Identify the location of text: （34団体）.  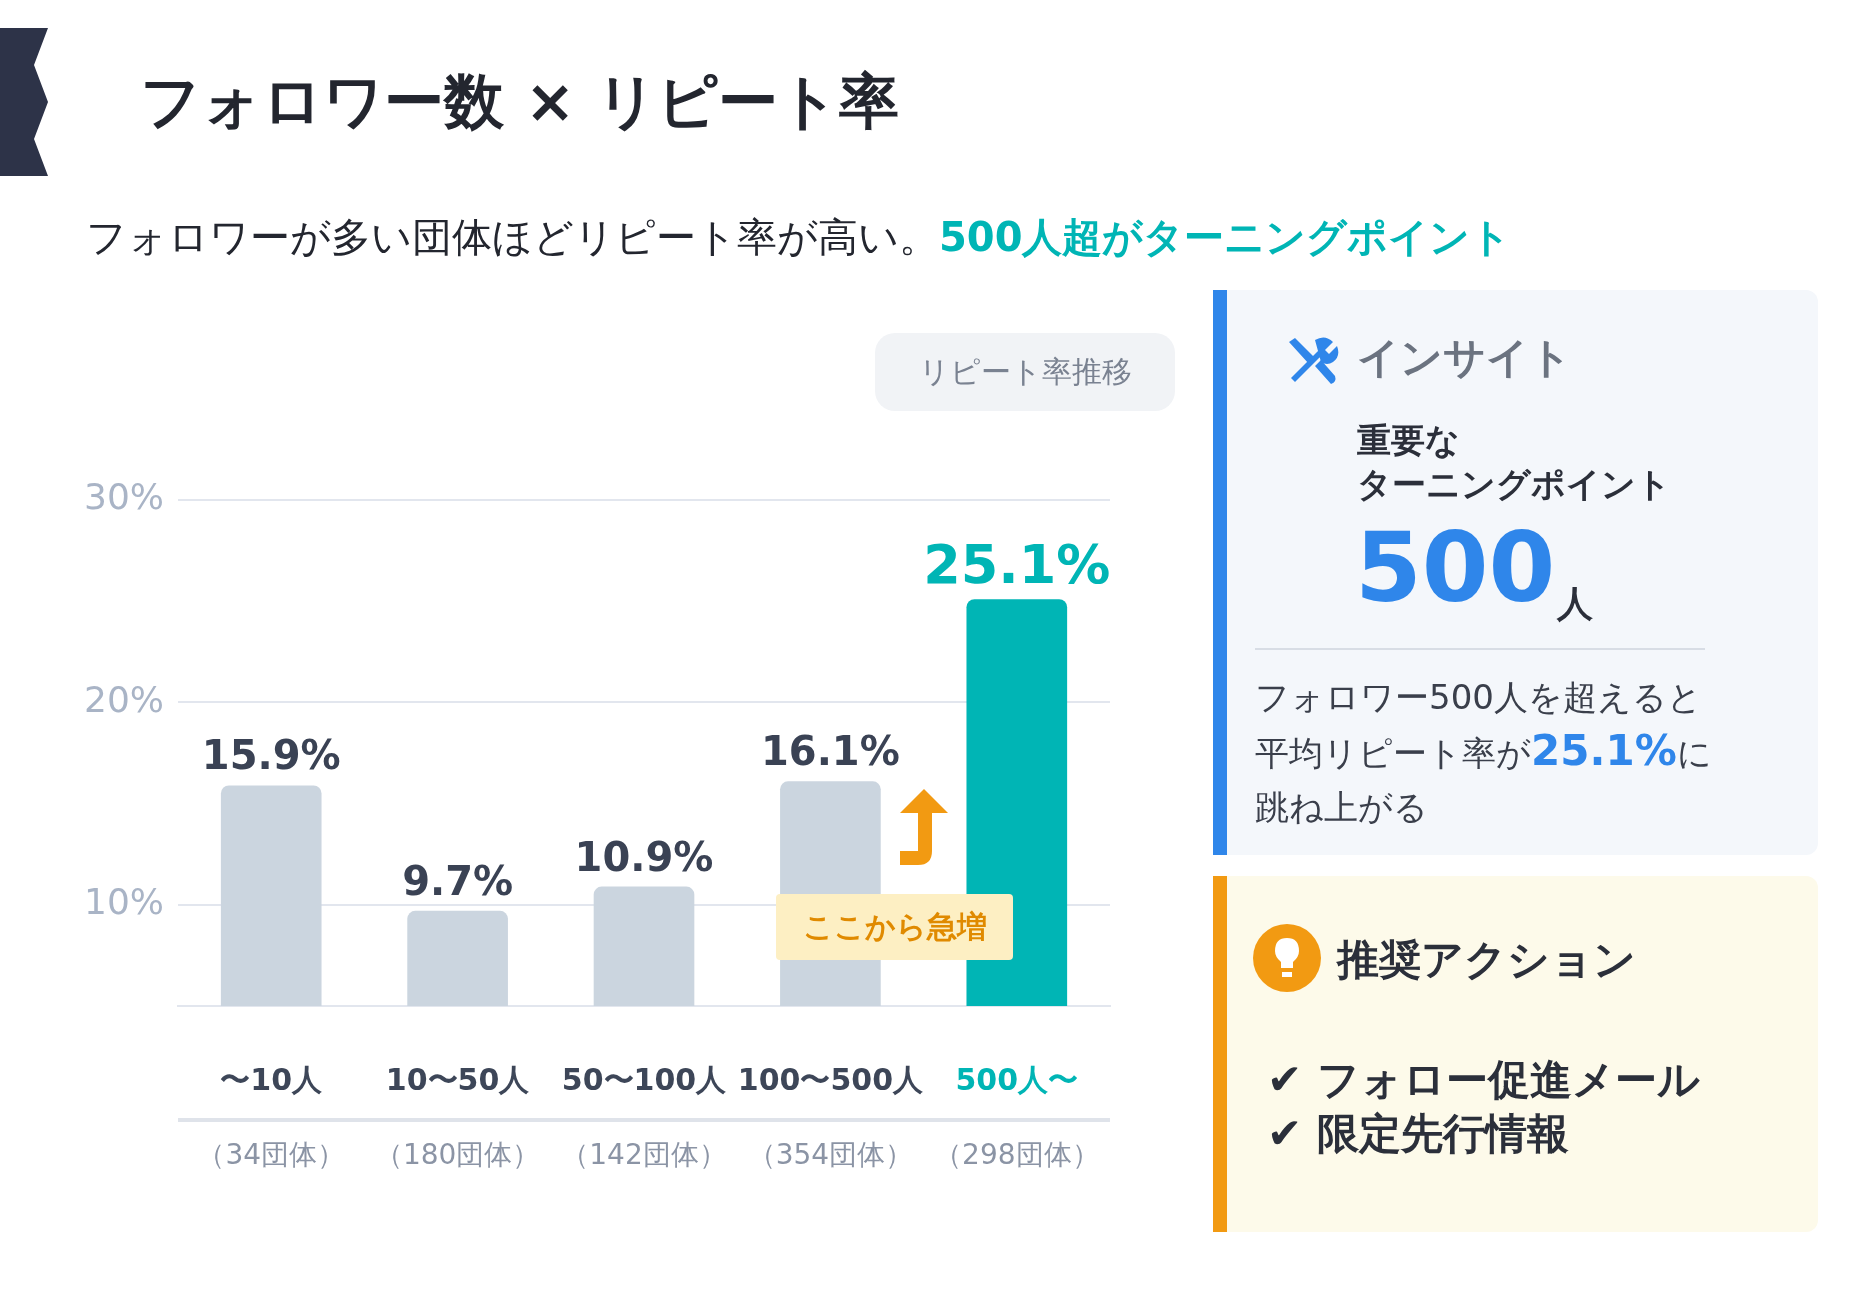
(271, 1155).